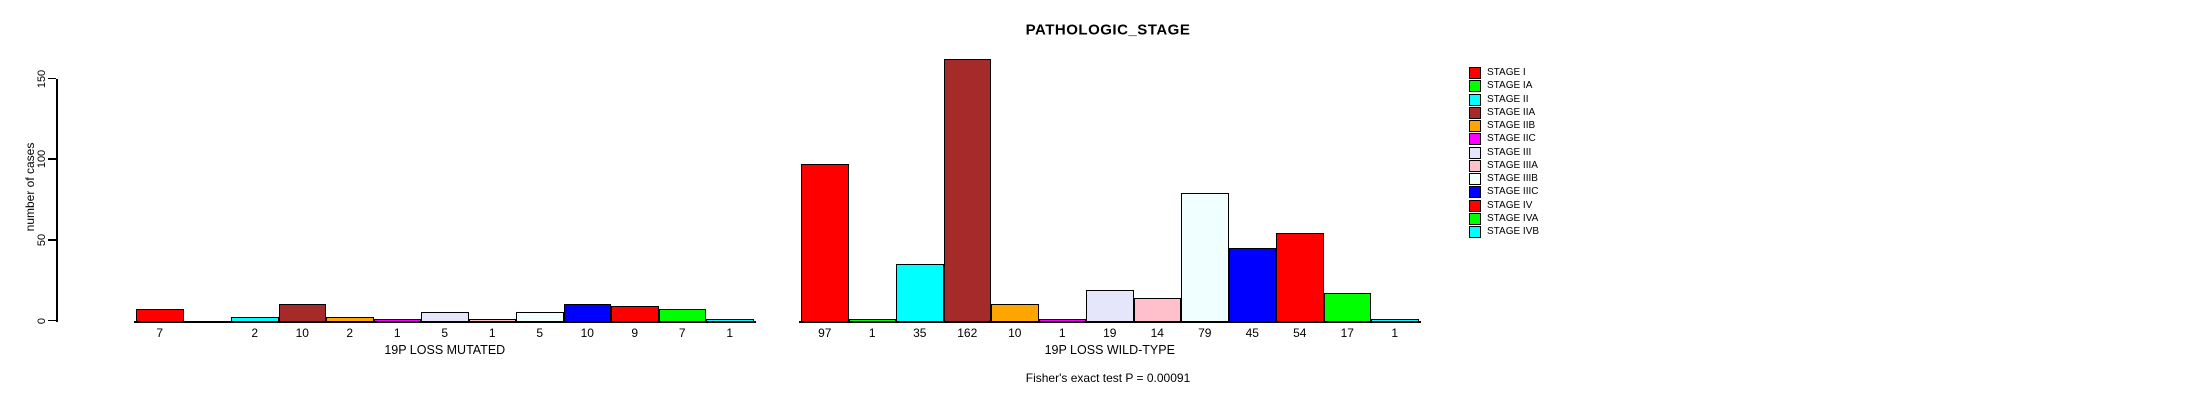  I want to click on legend-label: STAGE I, so click(1506, 72).